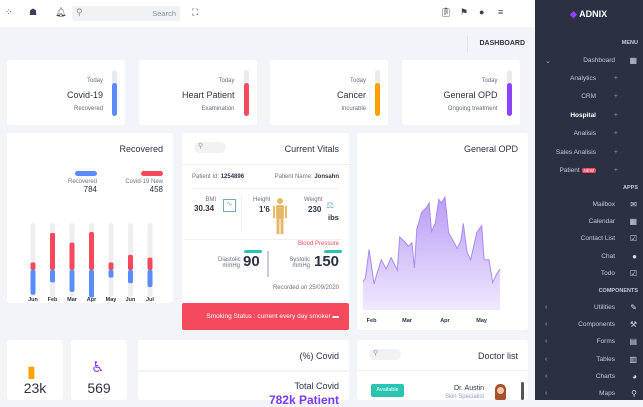 This screenshot has height=407, width=643. Describe the element at coordinates (605, 342) in the screenshot. I see `sidebar-item-forms: Forms` at that location.